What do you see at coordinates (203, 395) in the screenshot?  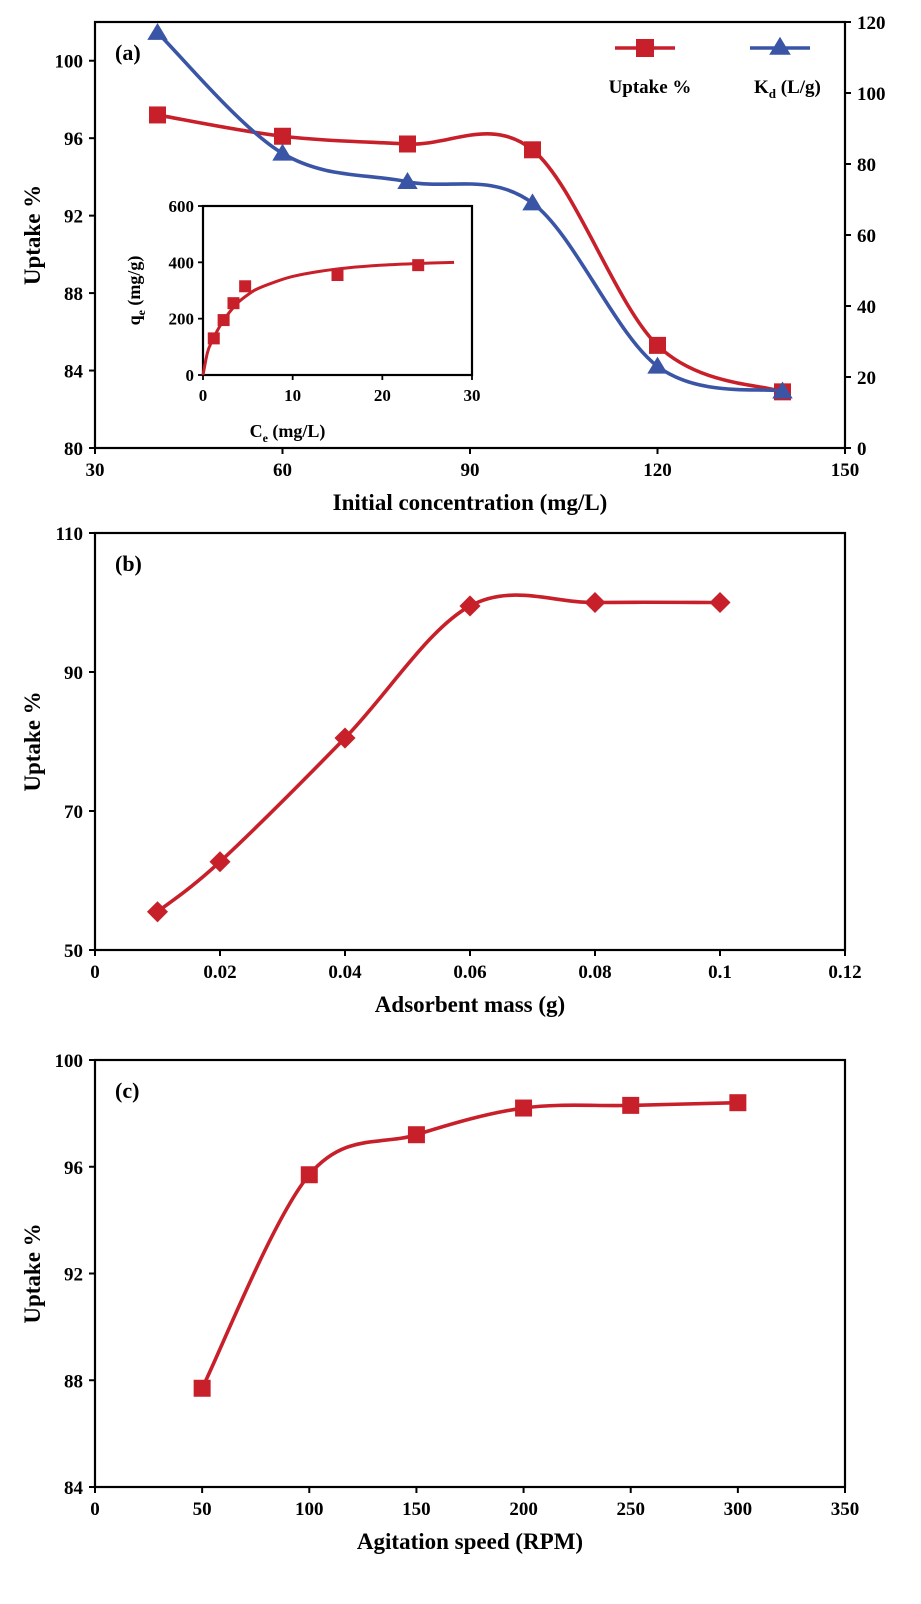 I see `inset-x-tick-label: 0` at bounding box center [203, 395].